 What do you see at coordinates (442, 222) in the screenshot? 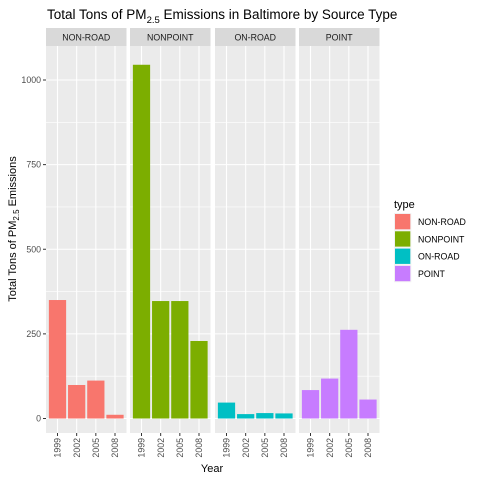
I see `legend-label: NON-ROAD` at bounding box center [442, 222].